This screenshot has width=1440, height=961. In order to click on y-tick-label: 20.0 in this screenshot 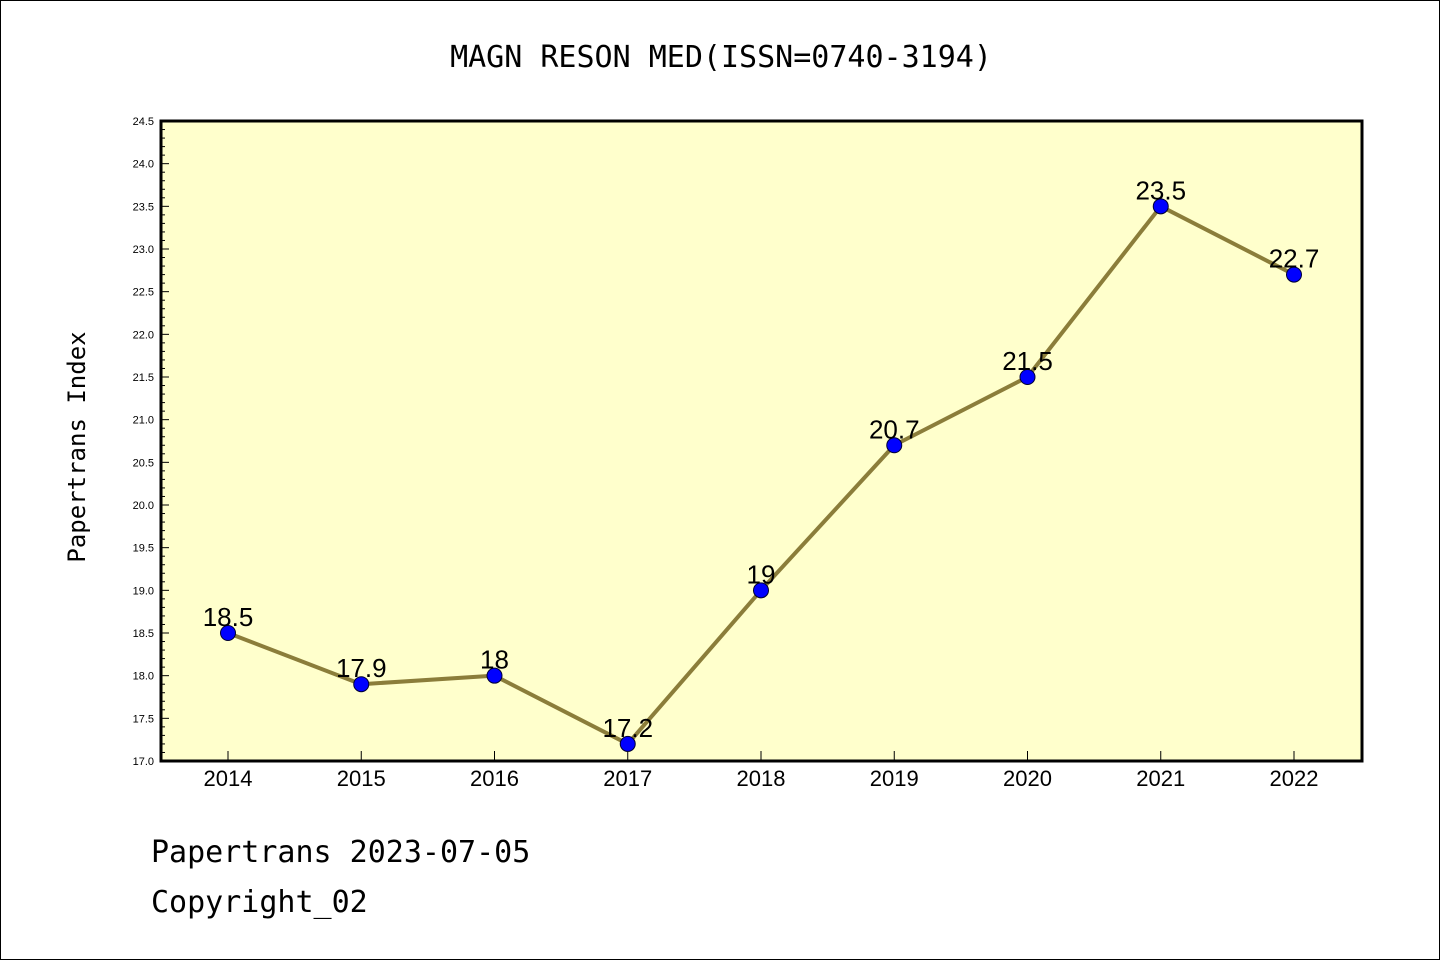, I will do `click(143, 506)`.